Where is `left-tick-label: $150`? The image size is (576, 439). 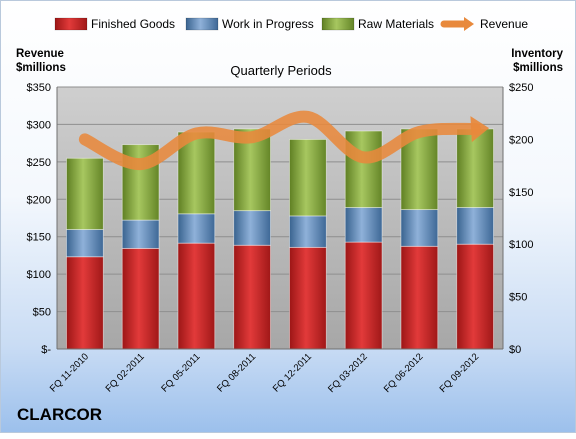
left-tick-label: $150 is located at coordinates (39, 238).